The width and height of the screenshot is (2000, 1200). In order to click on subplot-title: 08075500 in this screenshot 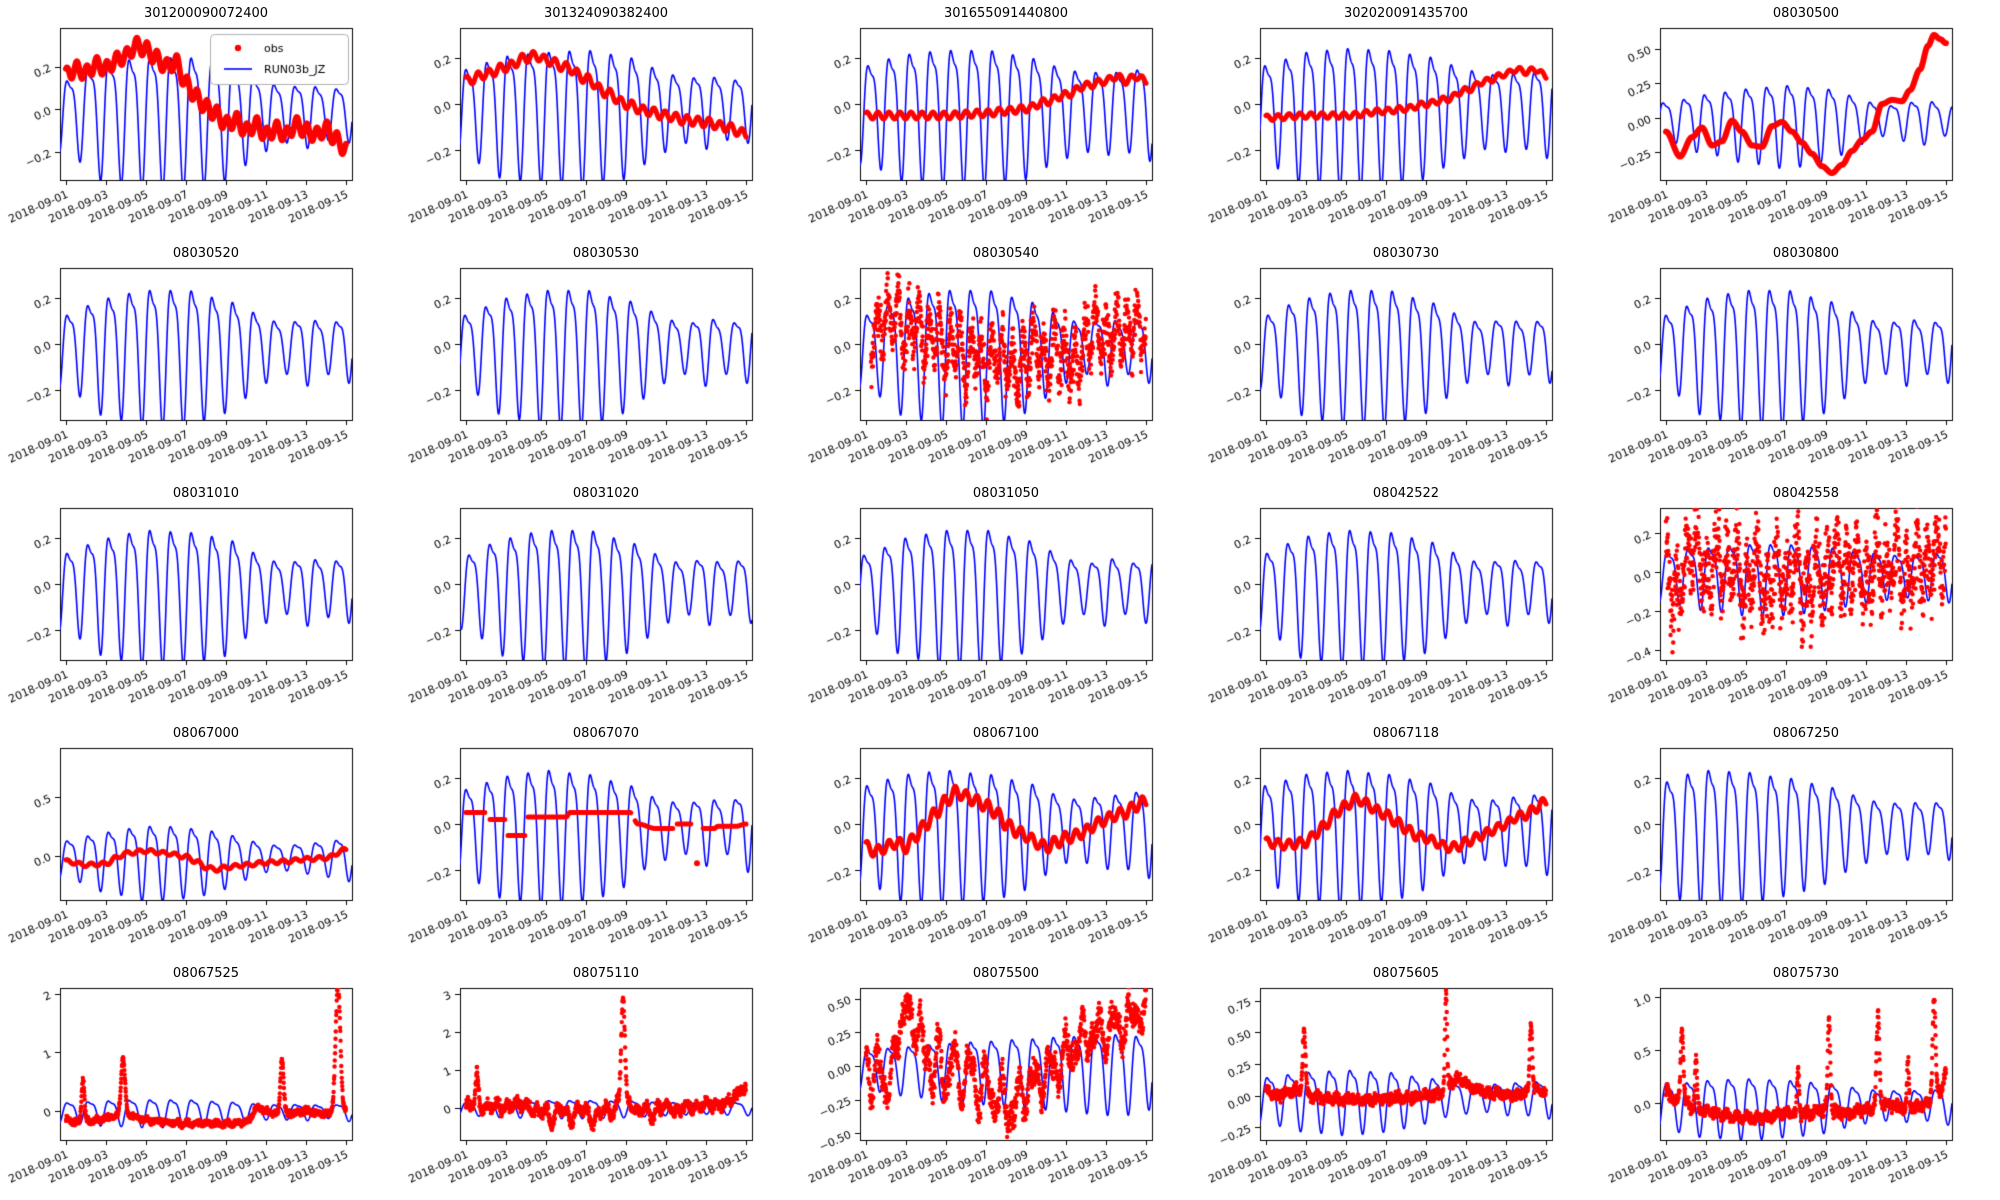, I will do `click(1006, 973)`.